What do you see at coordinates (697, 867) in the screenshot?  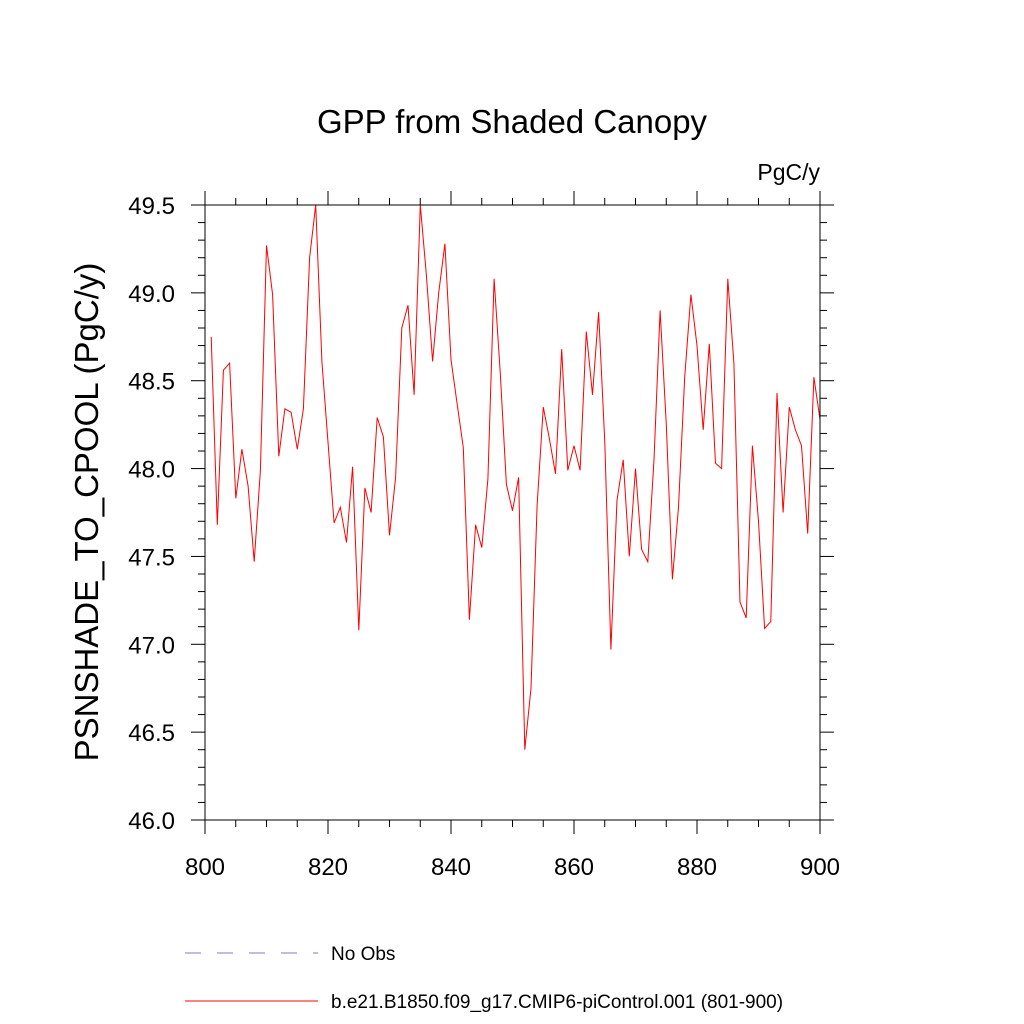 I see `x-tick-label: 880` at bounding box center [697, 867].